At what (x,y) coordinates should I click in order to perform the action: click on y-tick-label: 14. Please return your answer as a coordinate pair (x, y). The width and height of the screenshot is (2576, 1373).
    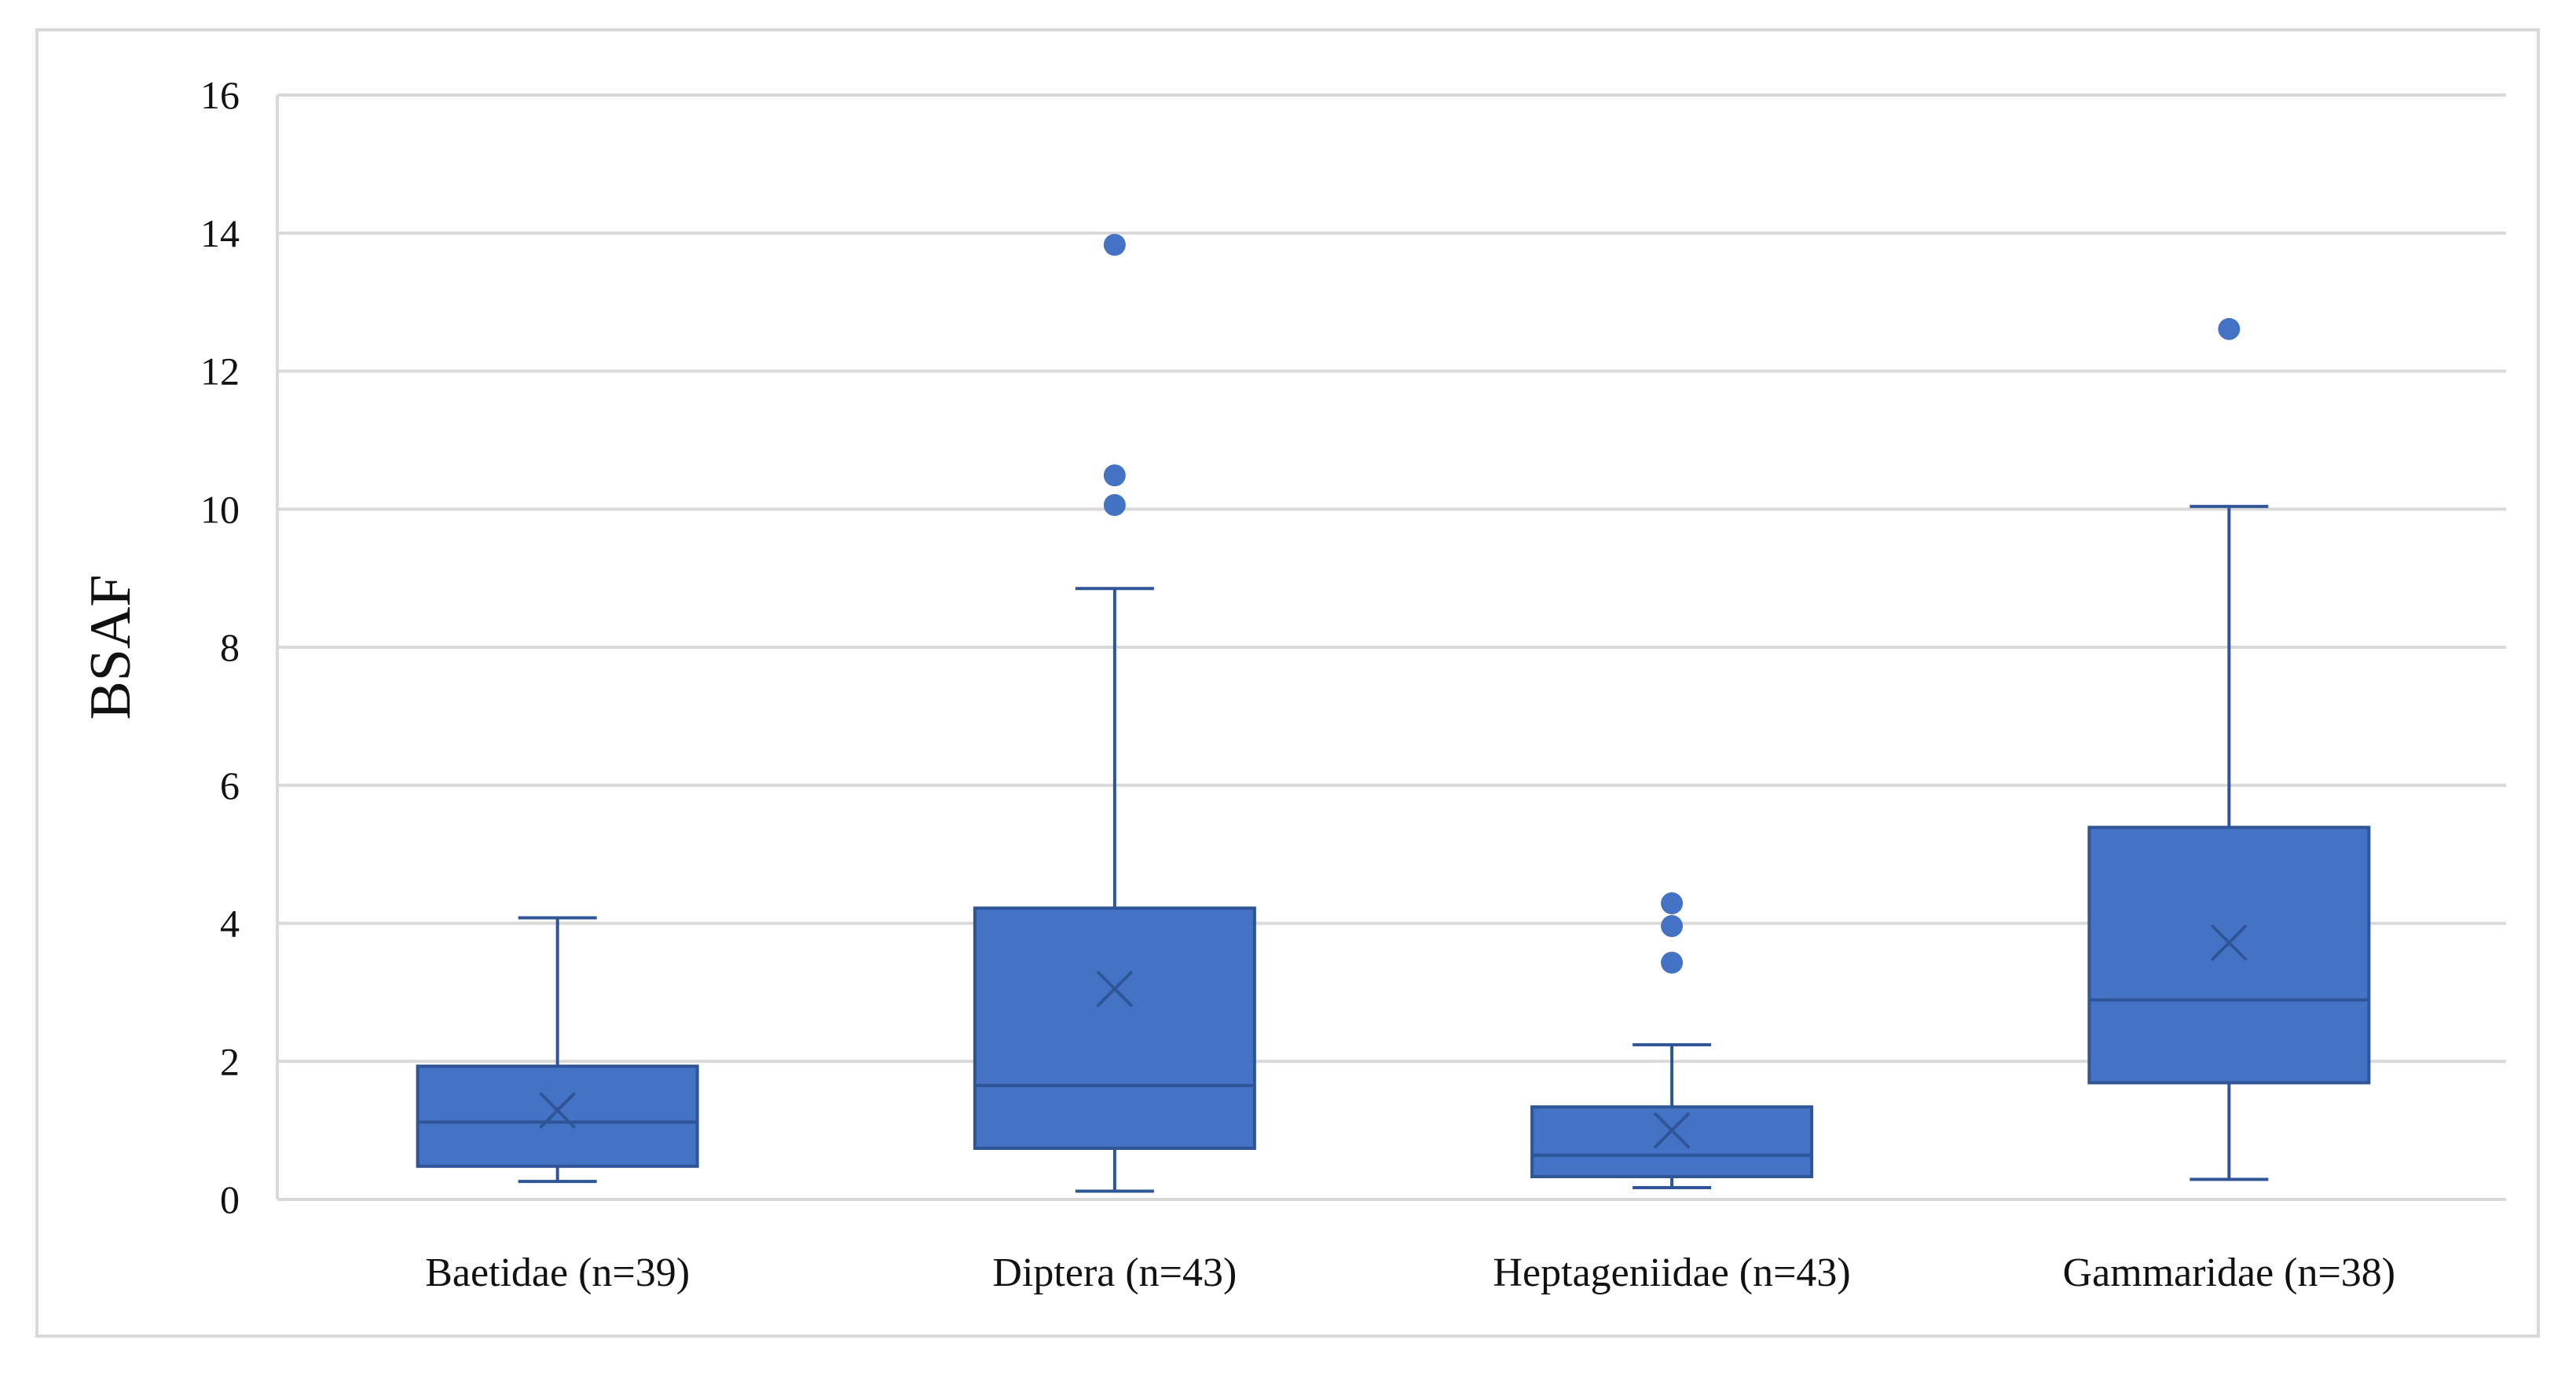
    Looking at the image, I should click on (220, 233).